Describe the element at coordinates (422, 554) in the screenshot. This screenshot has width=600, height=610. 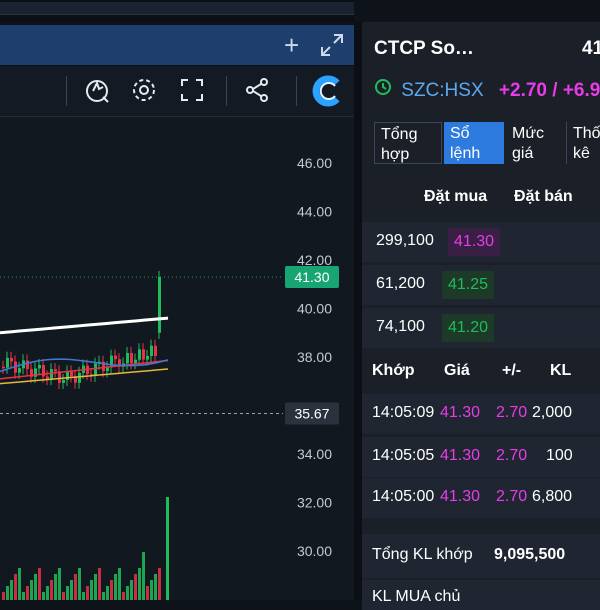
I see `total-volume-label: Tổng KL khớp` at that location.